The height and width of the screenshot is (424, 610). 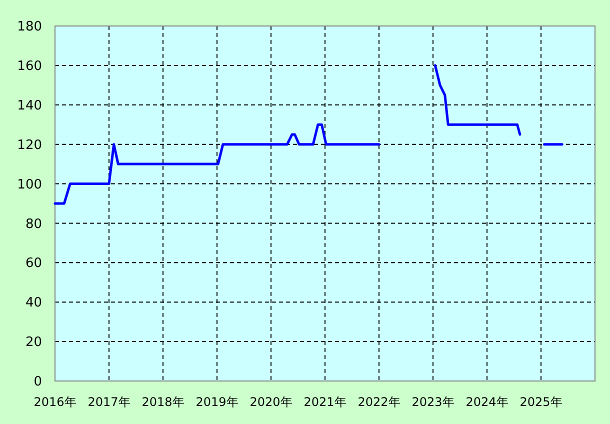 I want to click on y-tick-label: 40, so click(x=33, y=303).